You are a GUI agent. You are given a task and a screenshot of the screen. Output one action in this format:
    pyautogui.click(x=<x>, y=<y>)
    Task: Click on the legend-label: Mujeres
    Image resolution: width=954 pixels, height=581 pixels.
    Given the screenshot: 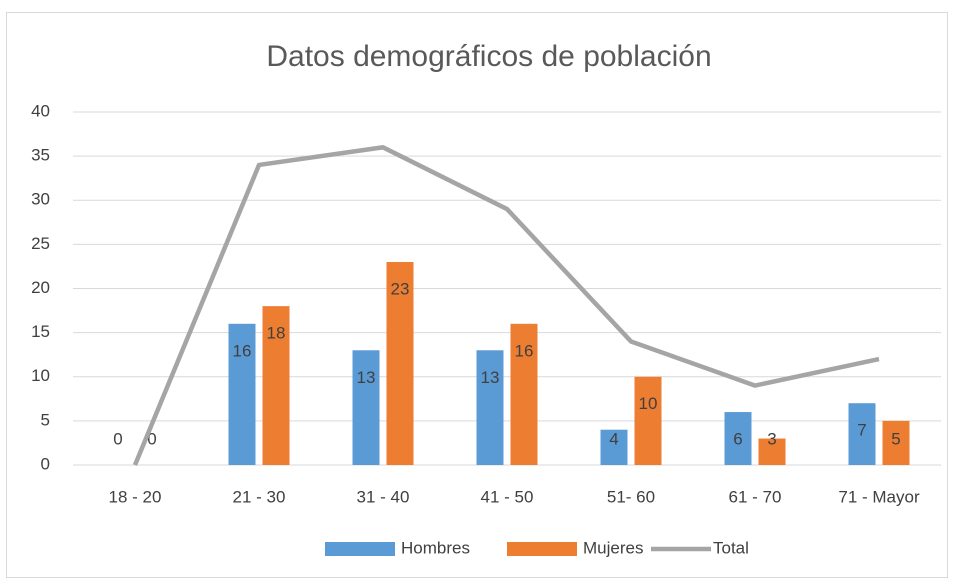 What is the action you would take?
    pyautogui.click(x=613, y=547)
    